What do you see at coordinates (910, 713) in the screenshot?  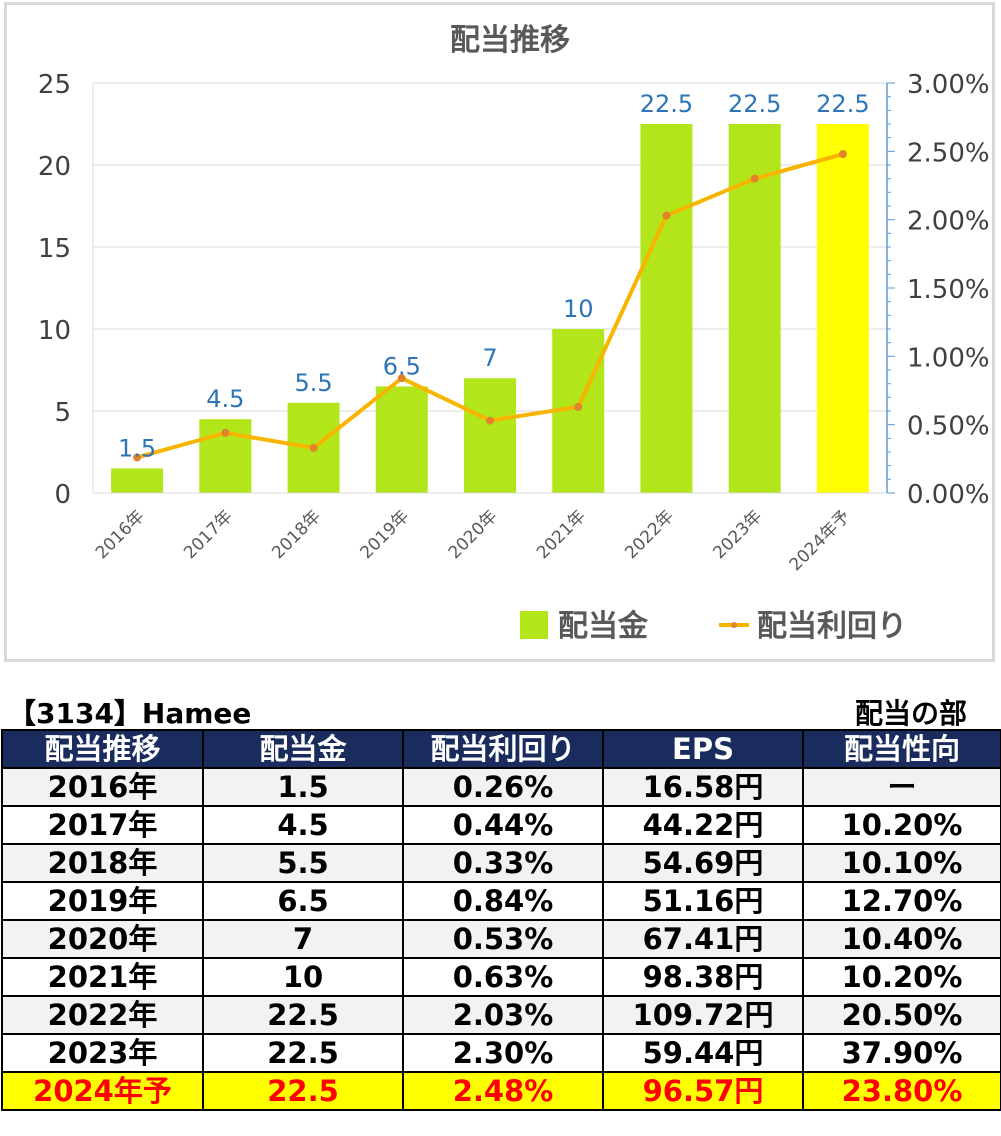 I see `section-label: 配当の部` at bounding box center [910, 713].